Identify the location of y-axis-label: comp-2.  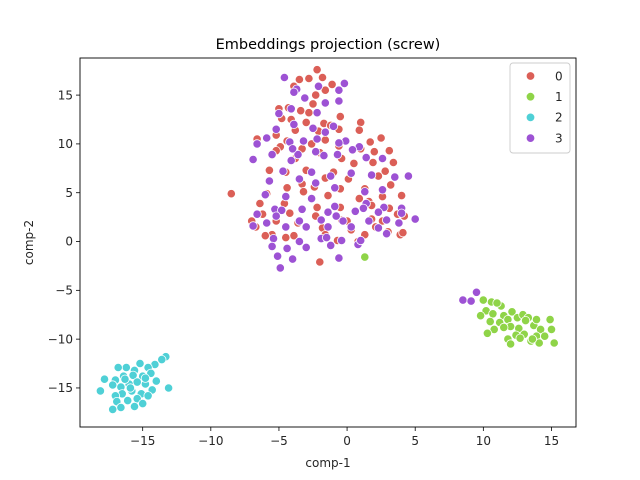
(29, 242).